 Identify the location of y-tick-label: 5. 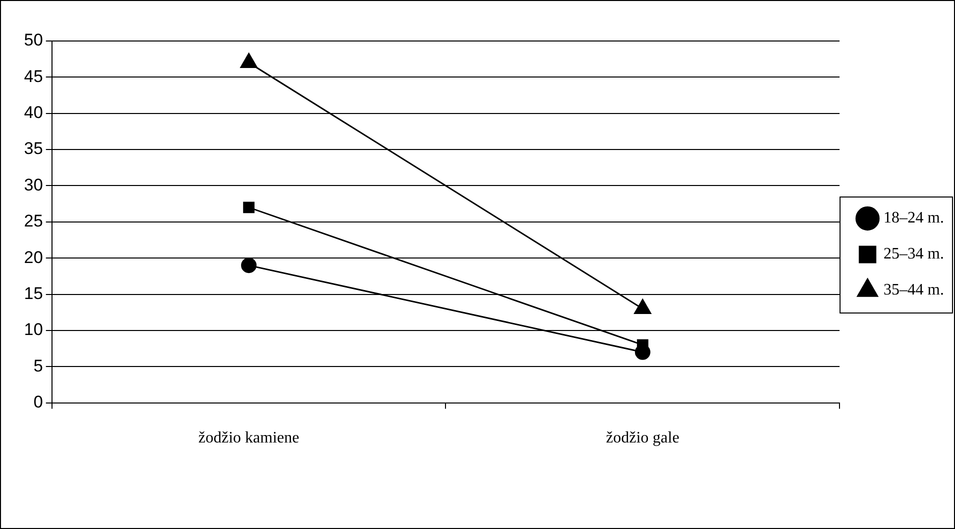
(38, 366).